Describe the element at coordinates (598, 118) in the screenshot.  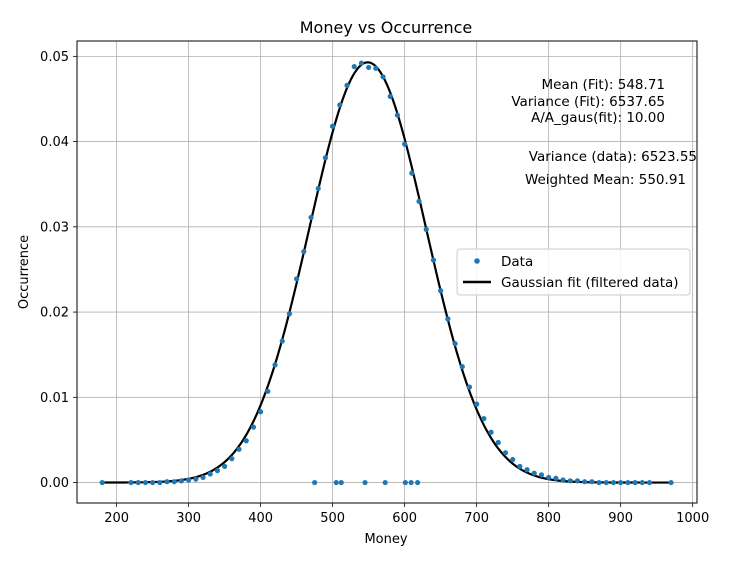
I see `annotation-a-ratio: A/A_gaus(fit): 10.00` at that location.